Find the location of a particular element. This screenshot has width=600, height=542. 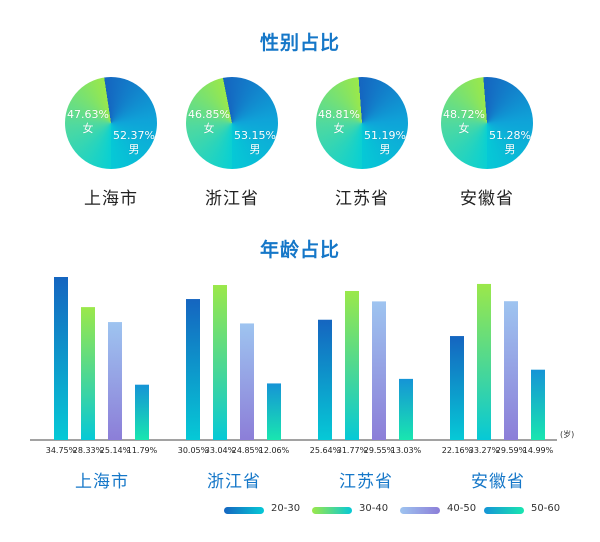

bar-value-label: 31.77% is located at coordinates (352, 450).